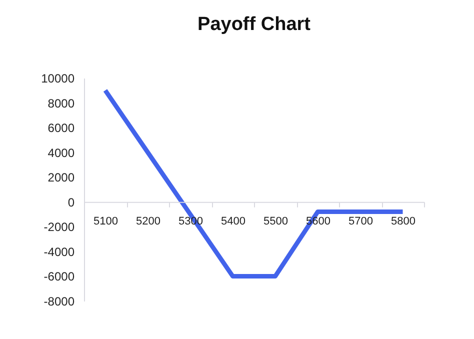 Image resolution: width=474 pixels, height=339 pixels. I want to click on x-tick-label: 5400, so click(233, 221).